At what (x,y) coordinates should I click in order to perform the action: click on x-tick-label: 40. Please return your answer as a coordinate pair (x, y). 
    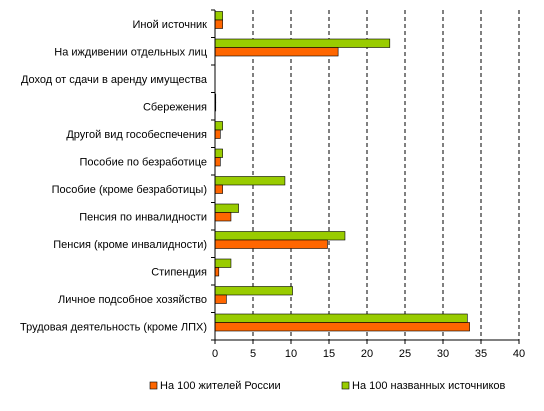
    Looking at the image, I should click on (519, 354).